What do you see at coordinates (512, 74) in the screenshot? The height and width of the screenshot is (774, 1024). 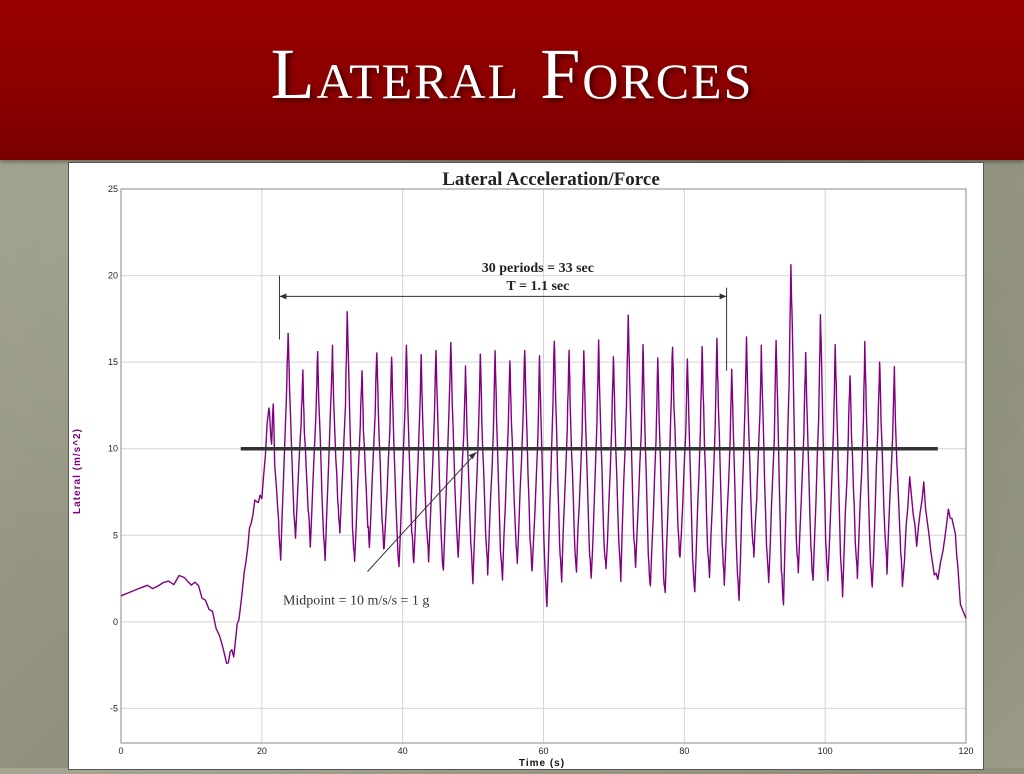 I see `slide-title: Lateral Forces` at bounding box center [512, 74].